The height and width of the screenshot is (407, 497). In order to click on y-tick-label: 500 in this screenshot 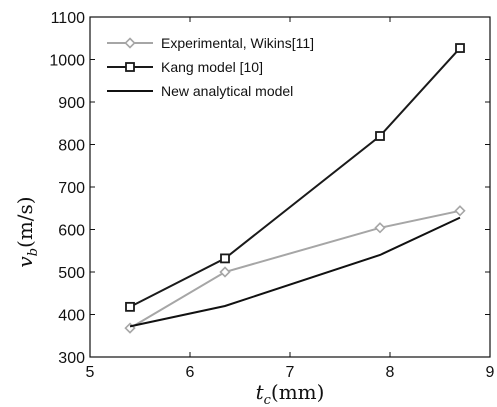, I will do `click(71, 273)`.